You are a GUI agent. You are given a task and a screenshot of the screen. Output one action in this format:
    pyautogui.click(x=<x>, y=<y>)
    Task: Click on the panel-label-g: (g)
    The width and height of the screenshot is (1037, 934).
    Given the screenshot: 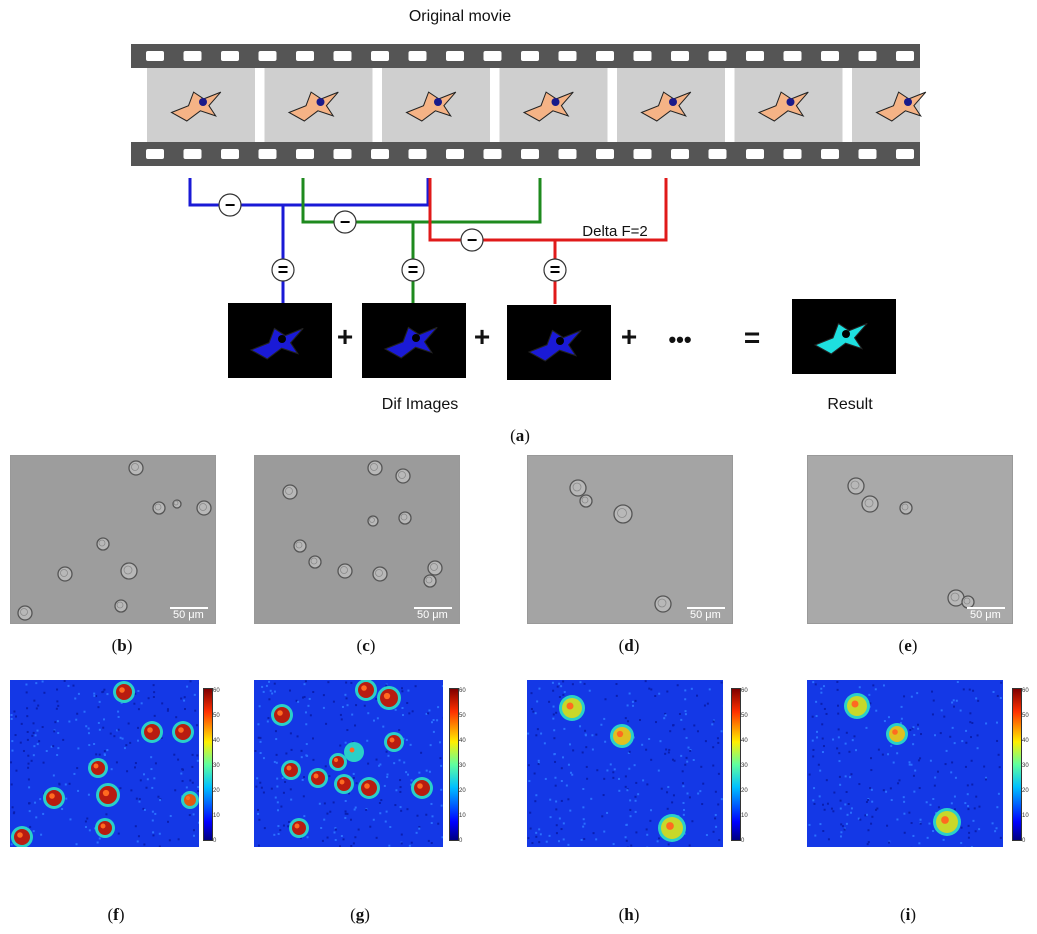 What is the action you would take?
    pyautogui.click(x=360, y=914)
    